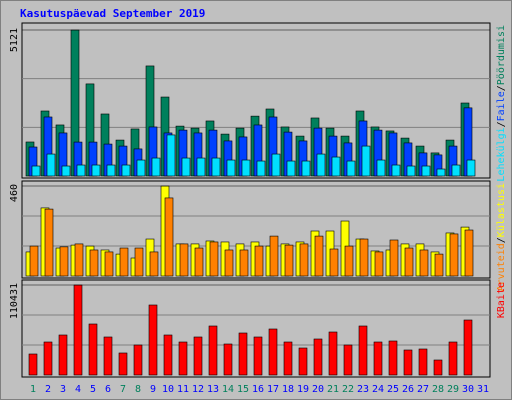  What do you see at coordinates (153, 389) in the screenshot?
I see `x-tick-label: 9` at bounding box center [153, 389].